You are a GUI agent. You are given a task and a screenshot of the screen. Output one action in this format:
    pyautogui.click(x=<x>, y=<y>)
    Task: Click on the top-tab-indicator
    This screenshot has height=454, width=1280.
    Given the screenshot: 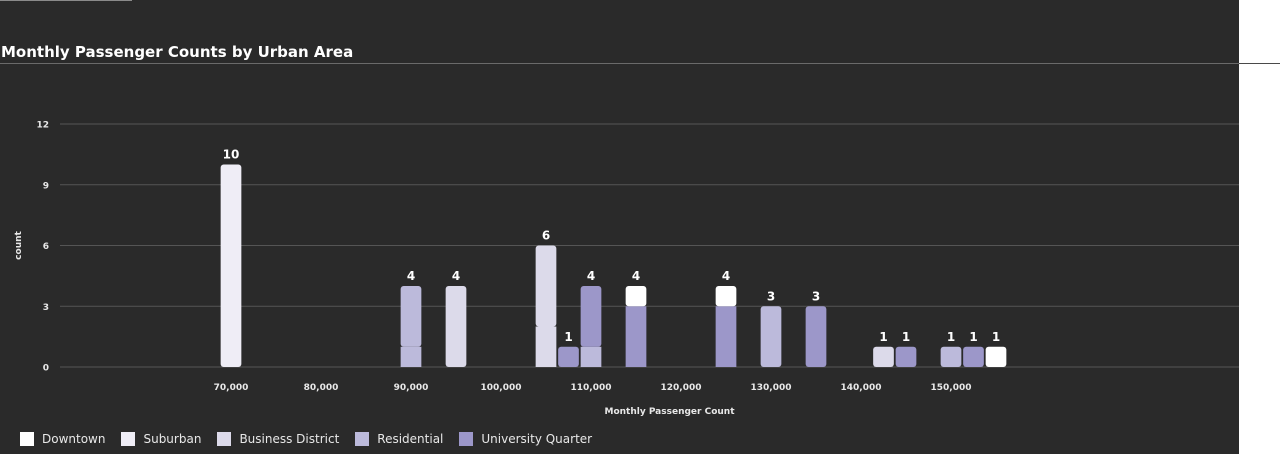 What is the action you would take?
    pyautogui.click(x=66, y=0)
    